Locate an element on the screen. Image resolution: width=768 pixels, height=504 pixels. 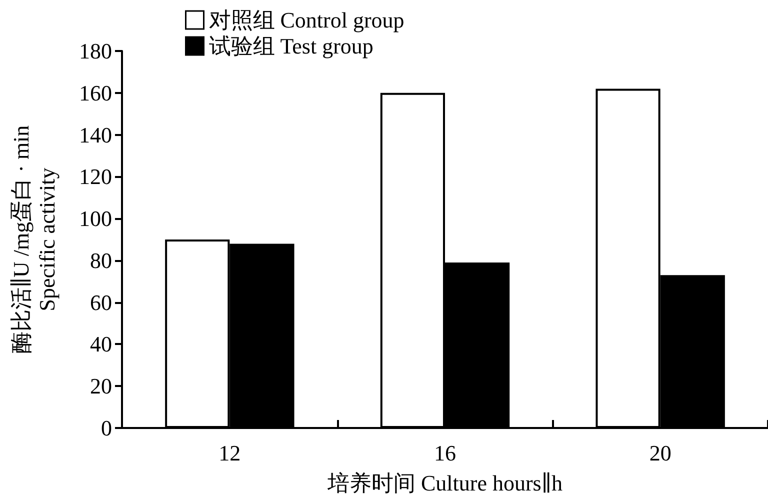
y-tick-label: 120 is located at coordinates (95, 177).